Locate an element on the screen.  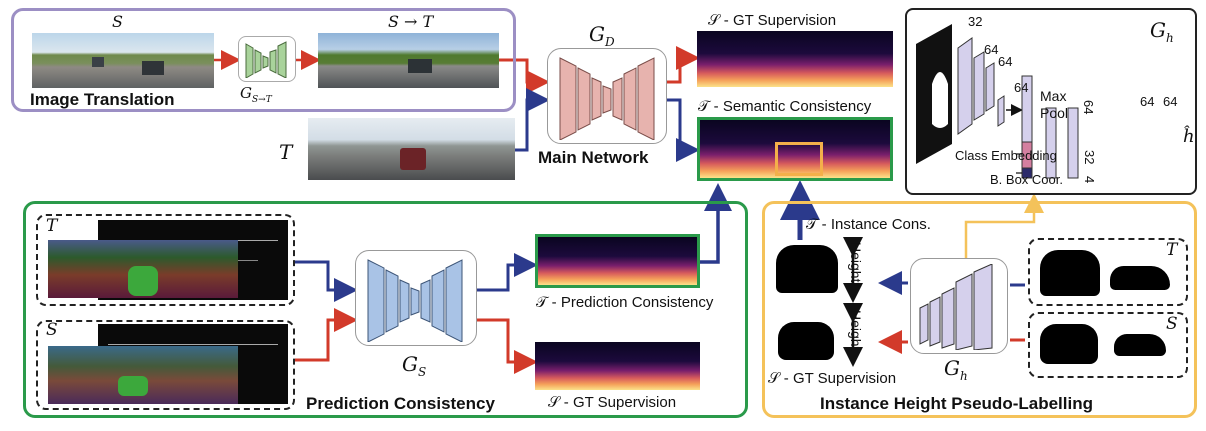
target-pair-box is located at coordinates (165, 260).